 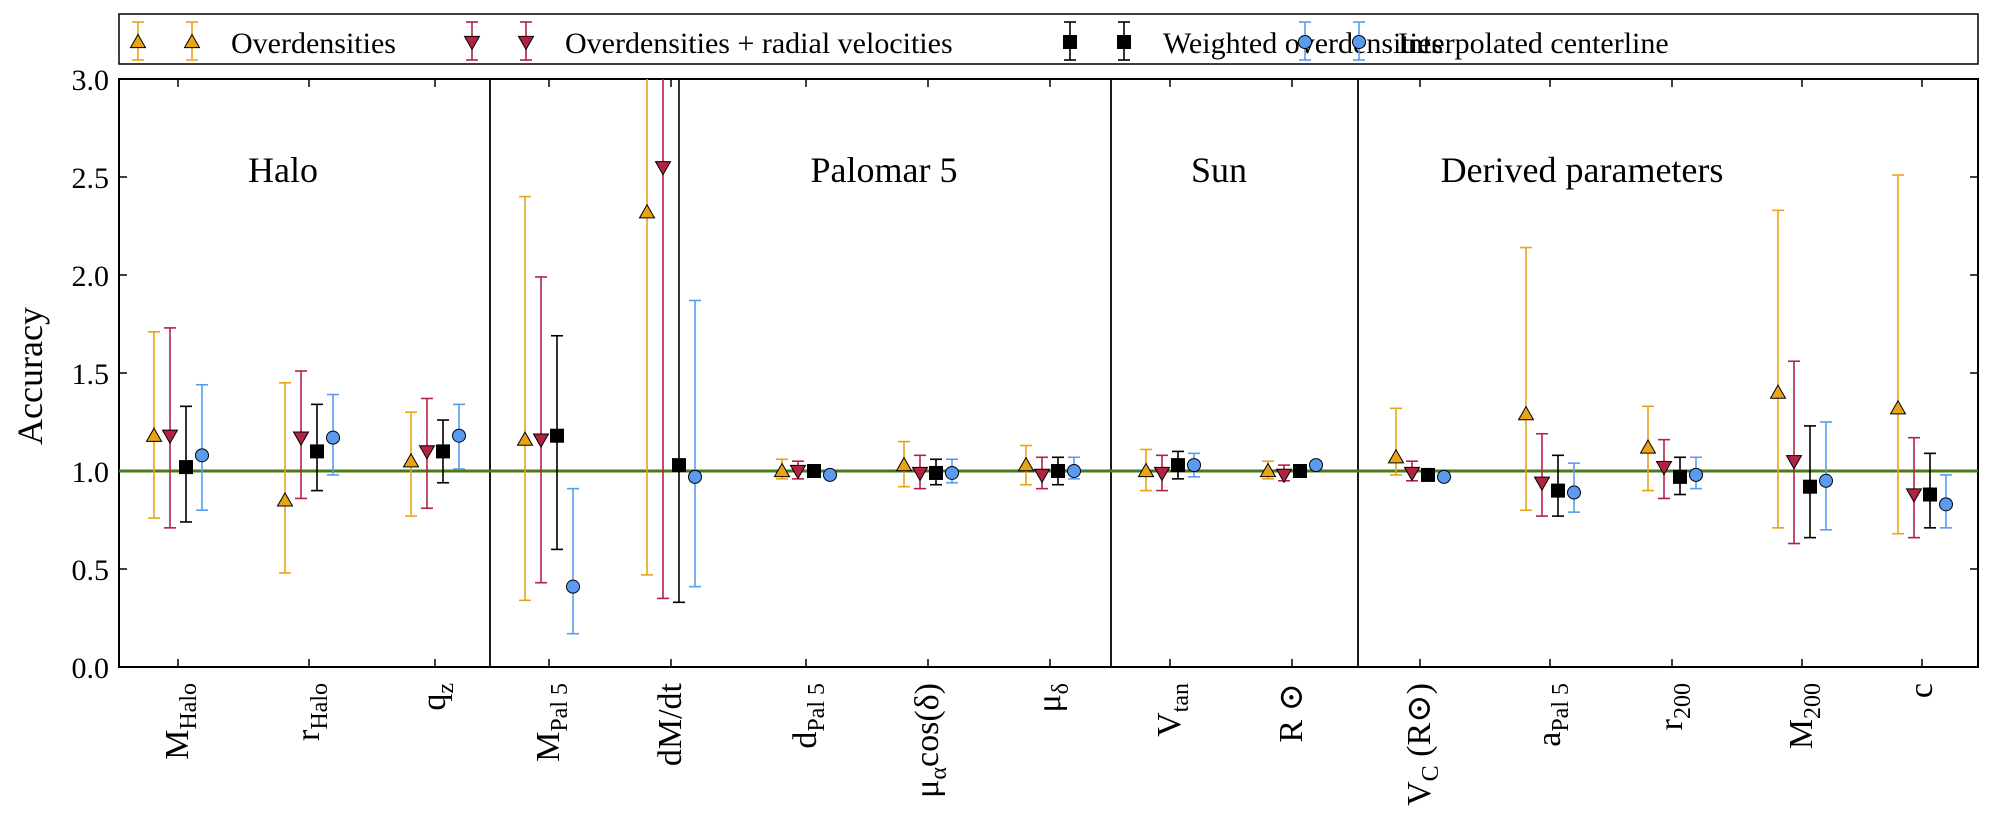 I want to click on legend-item-overdensities: Overdensities, so click(x=262, y=41).